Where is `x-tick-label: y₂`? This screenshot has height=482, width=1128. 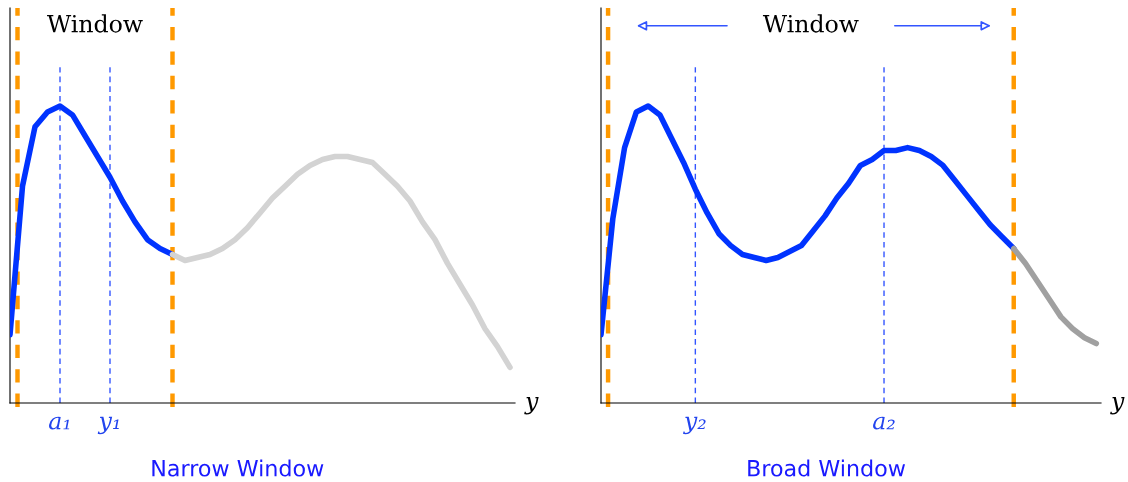
x-tick-label: y₂ is located at coordinates (694, 425).